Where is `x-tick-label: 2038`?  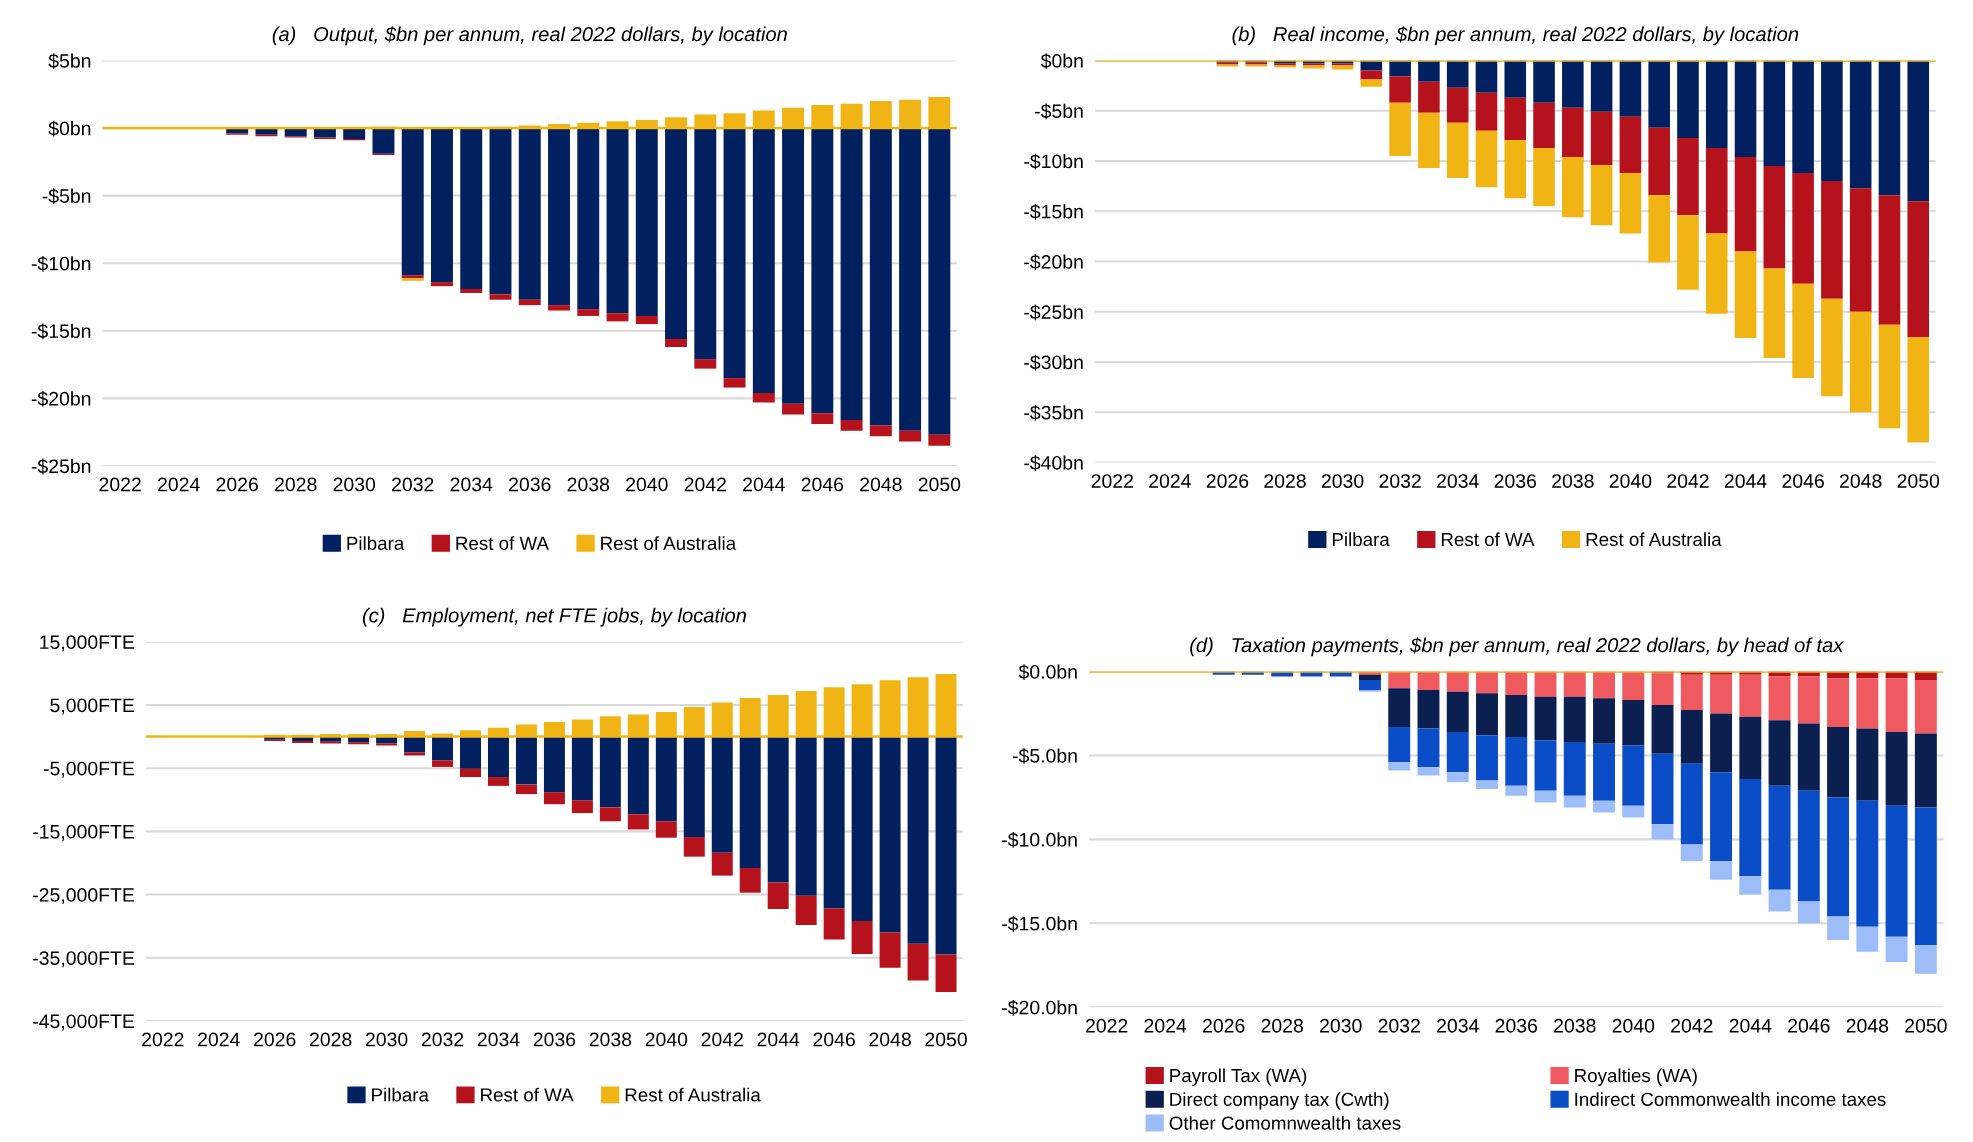 x-tick-label: 2038 is located at coordinates (610, 1039).